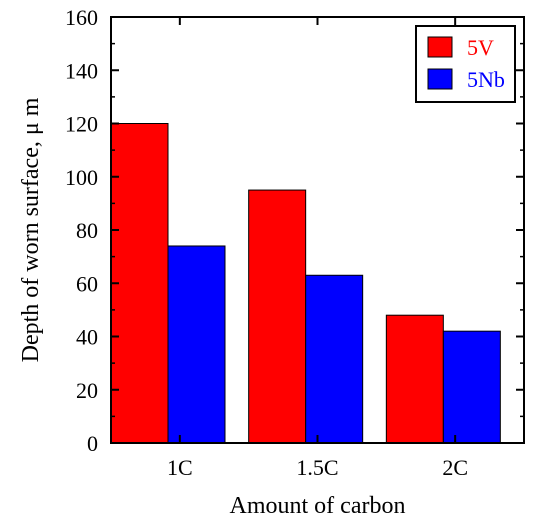 This screenshot has height=524, width=550. What do you see at coordinates (317, 467) in the screenshot?
I see `x-tick-label-1-5c: 1.5C` at bounding box center [317, 467].